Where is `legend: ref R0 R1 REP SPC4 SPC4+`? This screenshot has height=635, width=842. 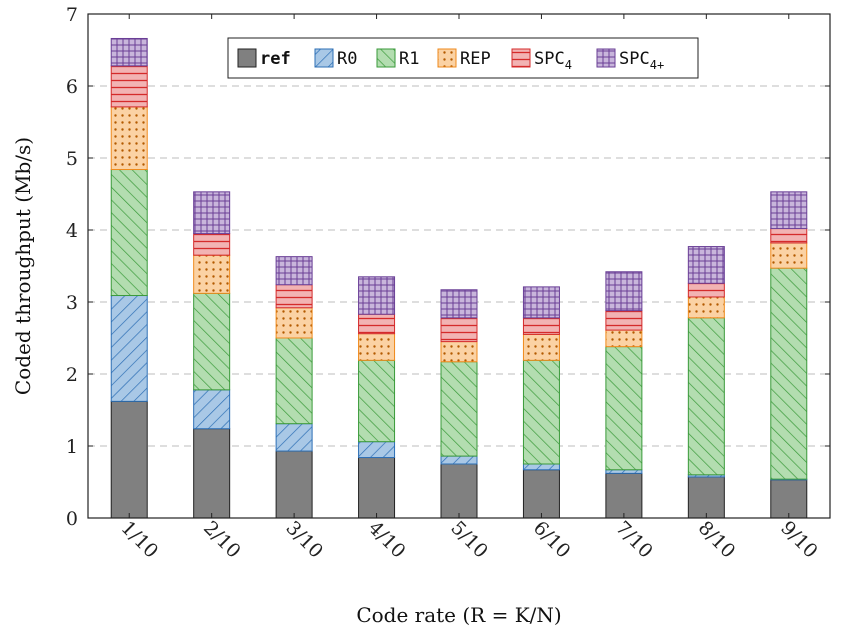 legend: ref R0 R1 REP SPC4 SPC4+ is located at coordinates (463, 58).